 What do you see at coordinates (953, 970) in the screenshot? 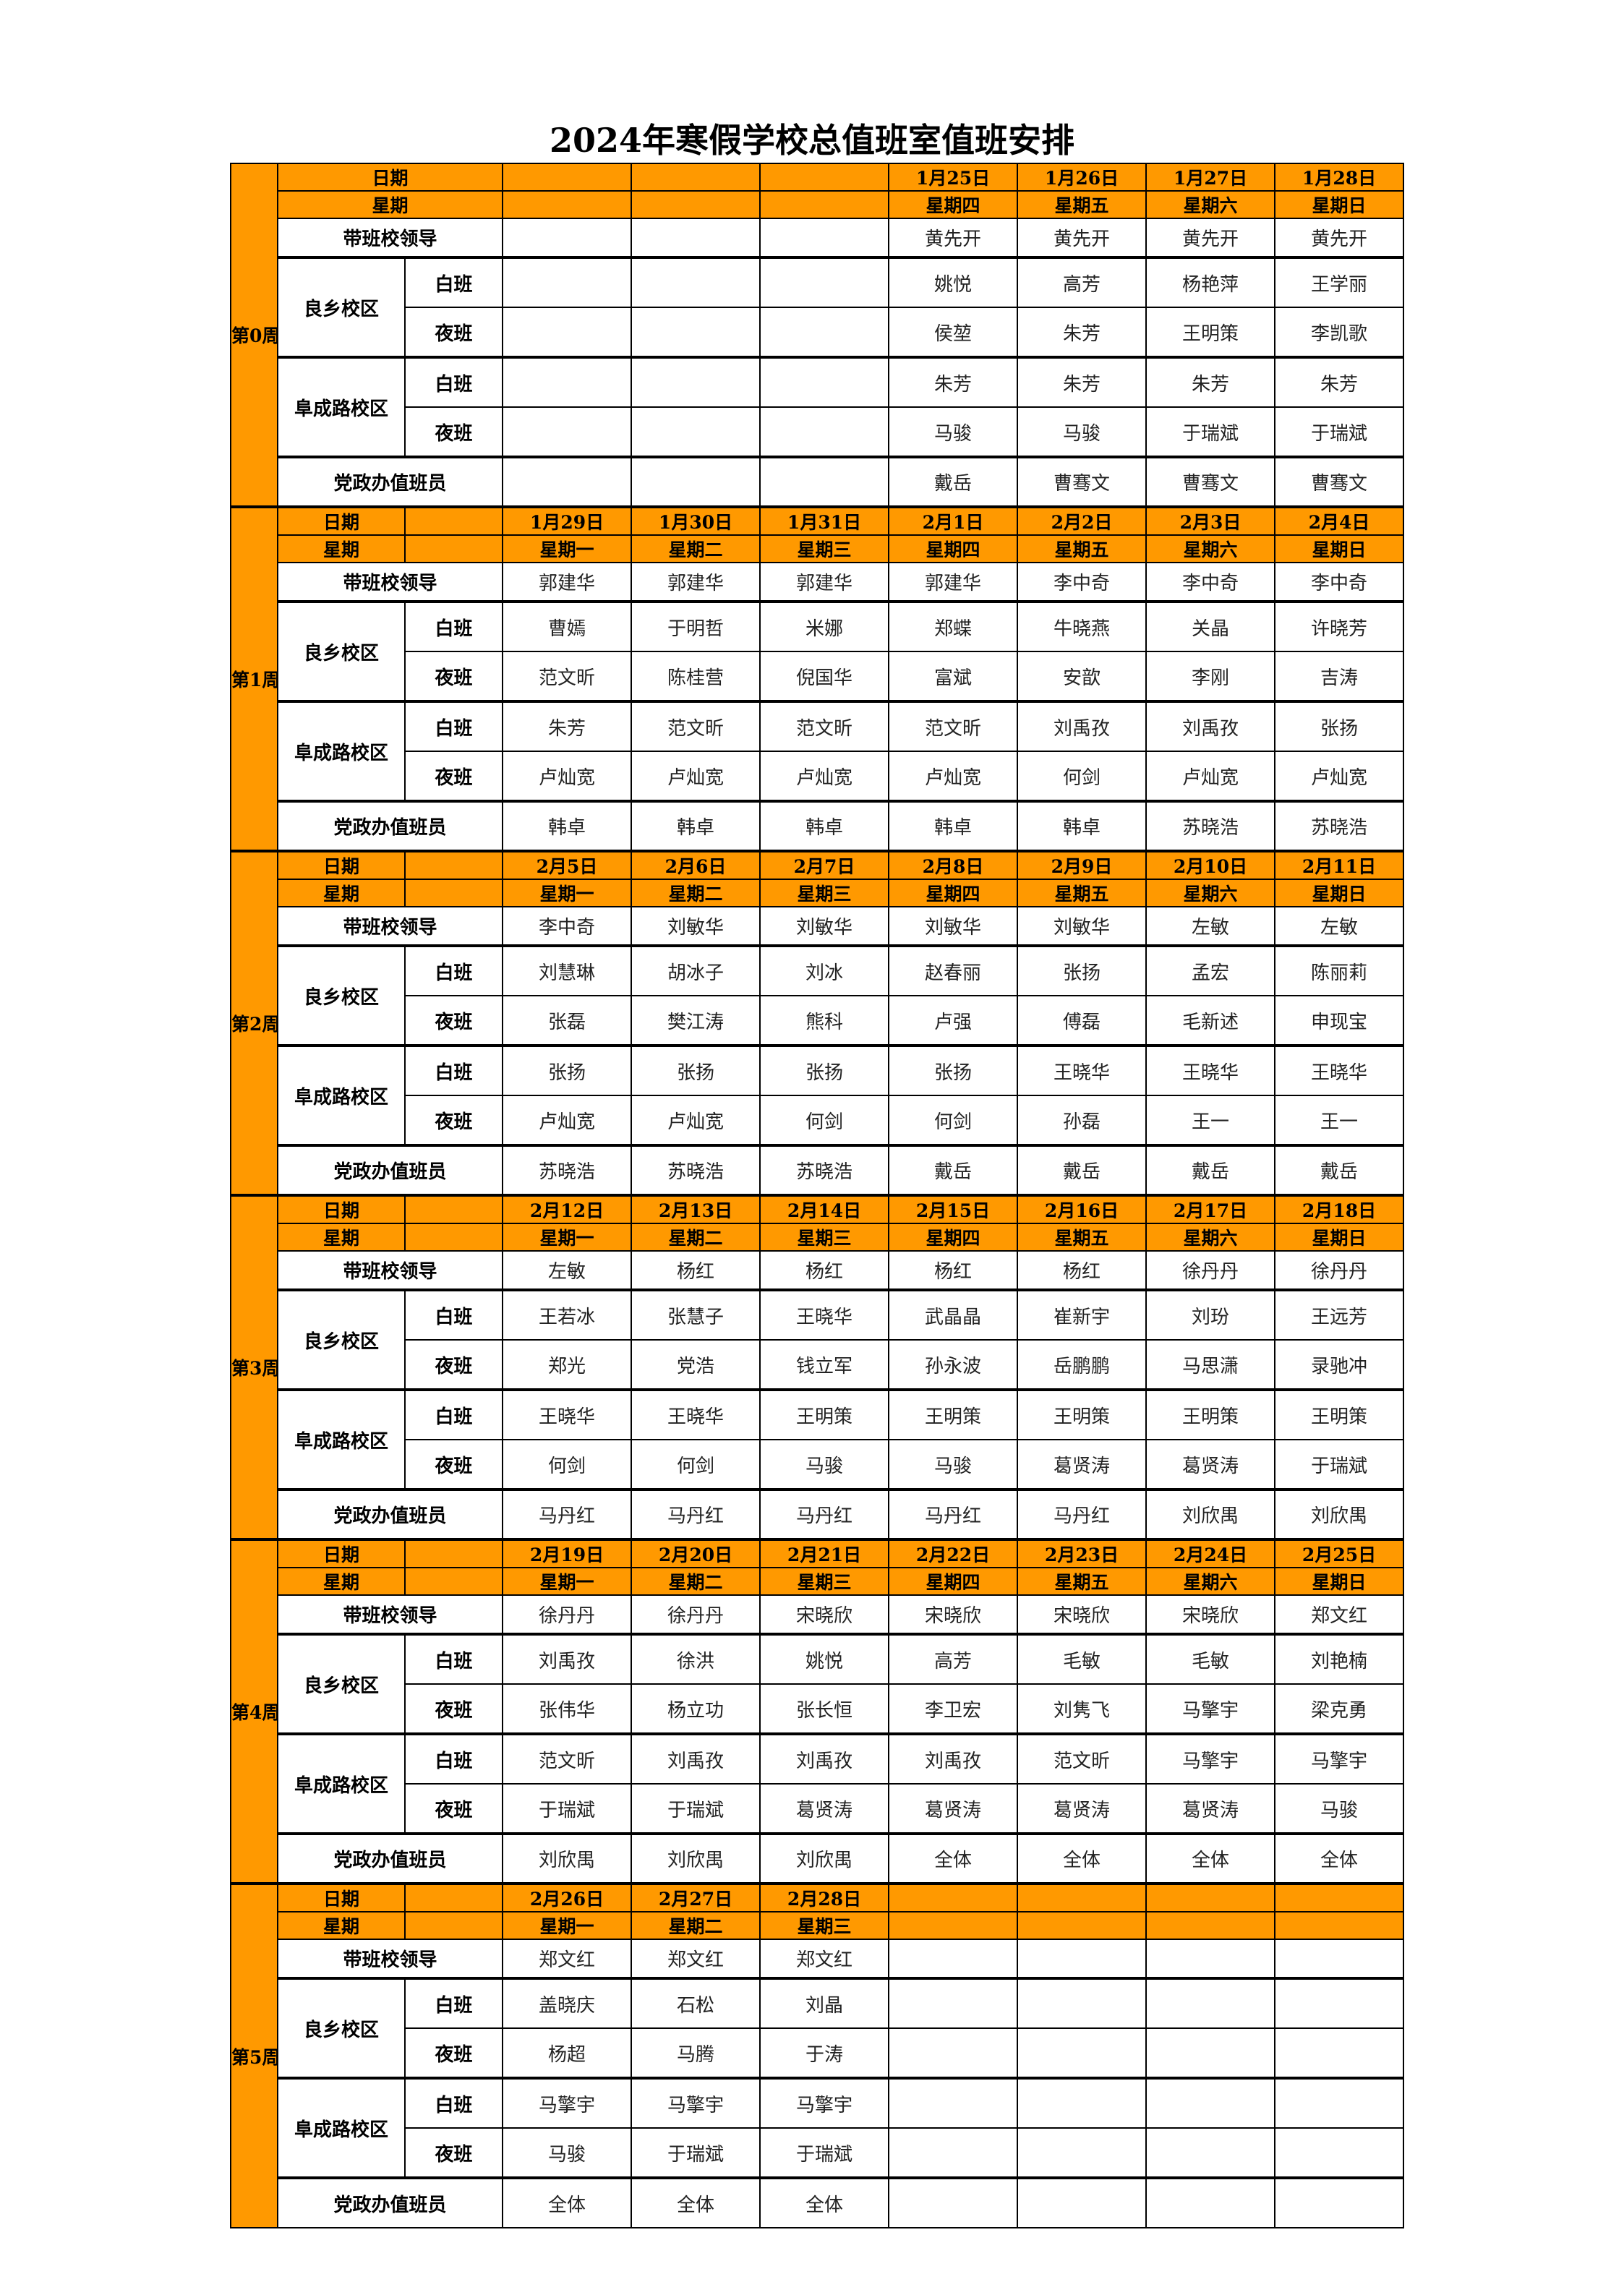
I see `duty-person-cell: 赵春丽` at bounding box center [953, 970].